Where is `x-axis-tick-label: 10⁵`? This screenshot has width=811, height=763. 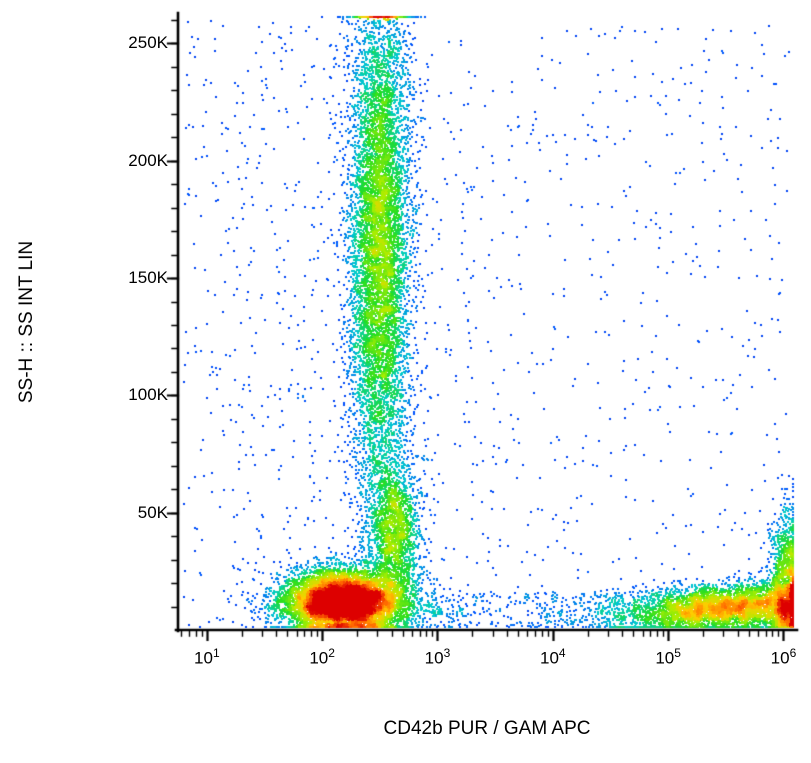 x-axis-tick-label: 10⁵ is located at coordinates (668, 657).